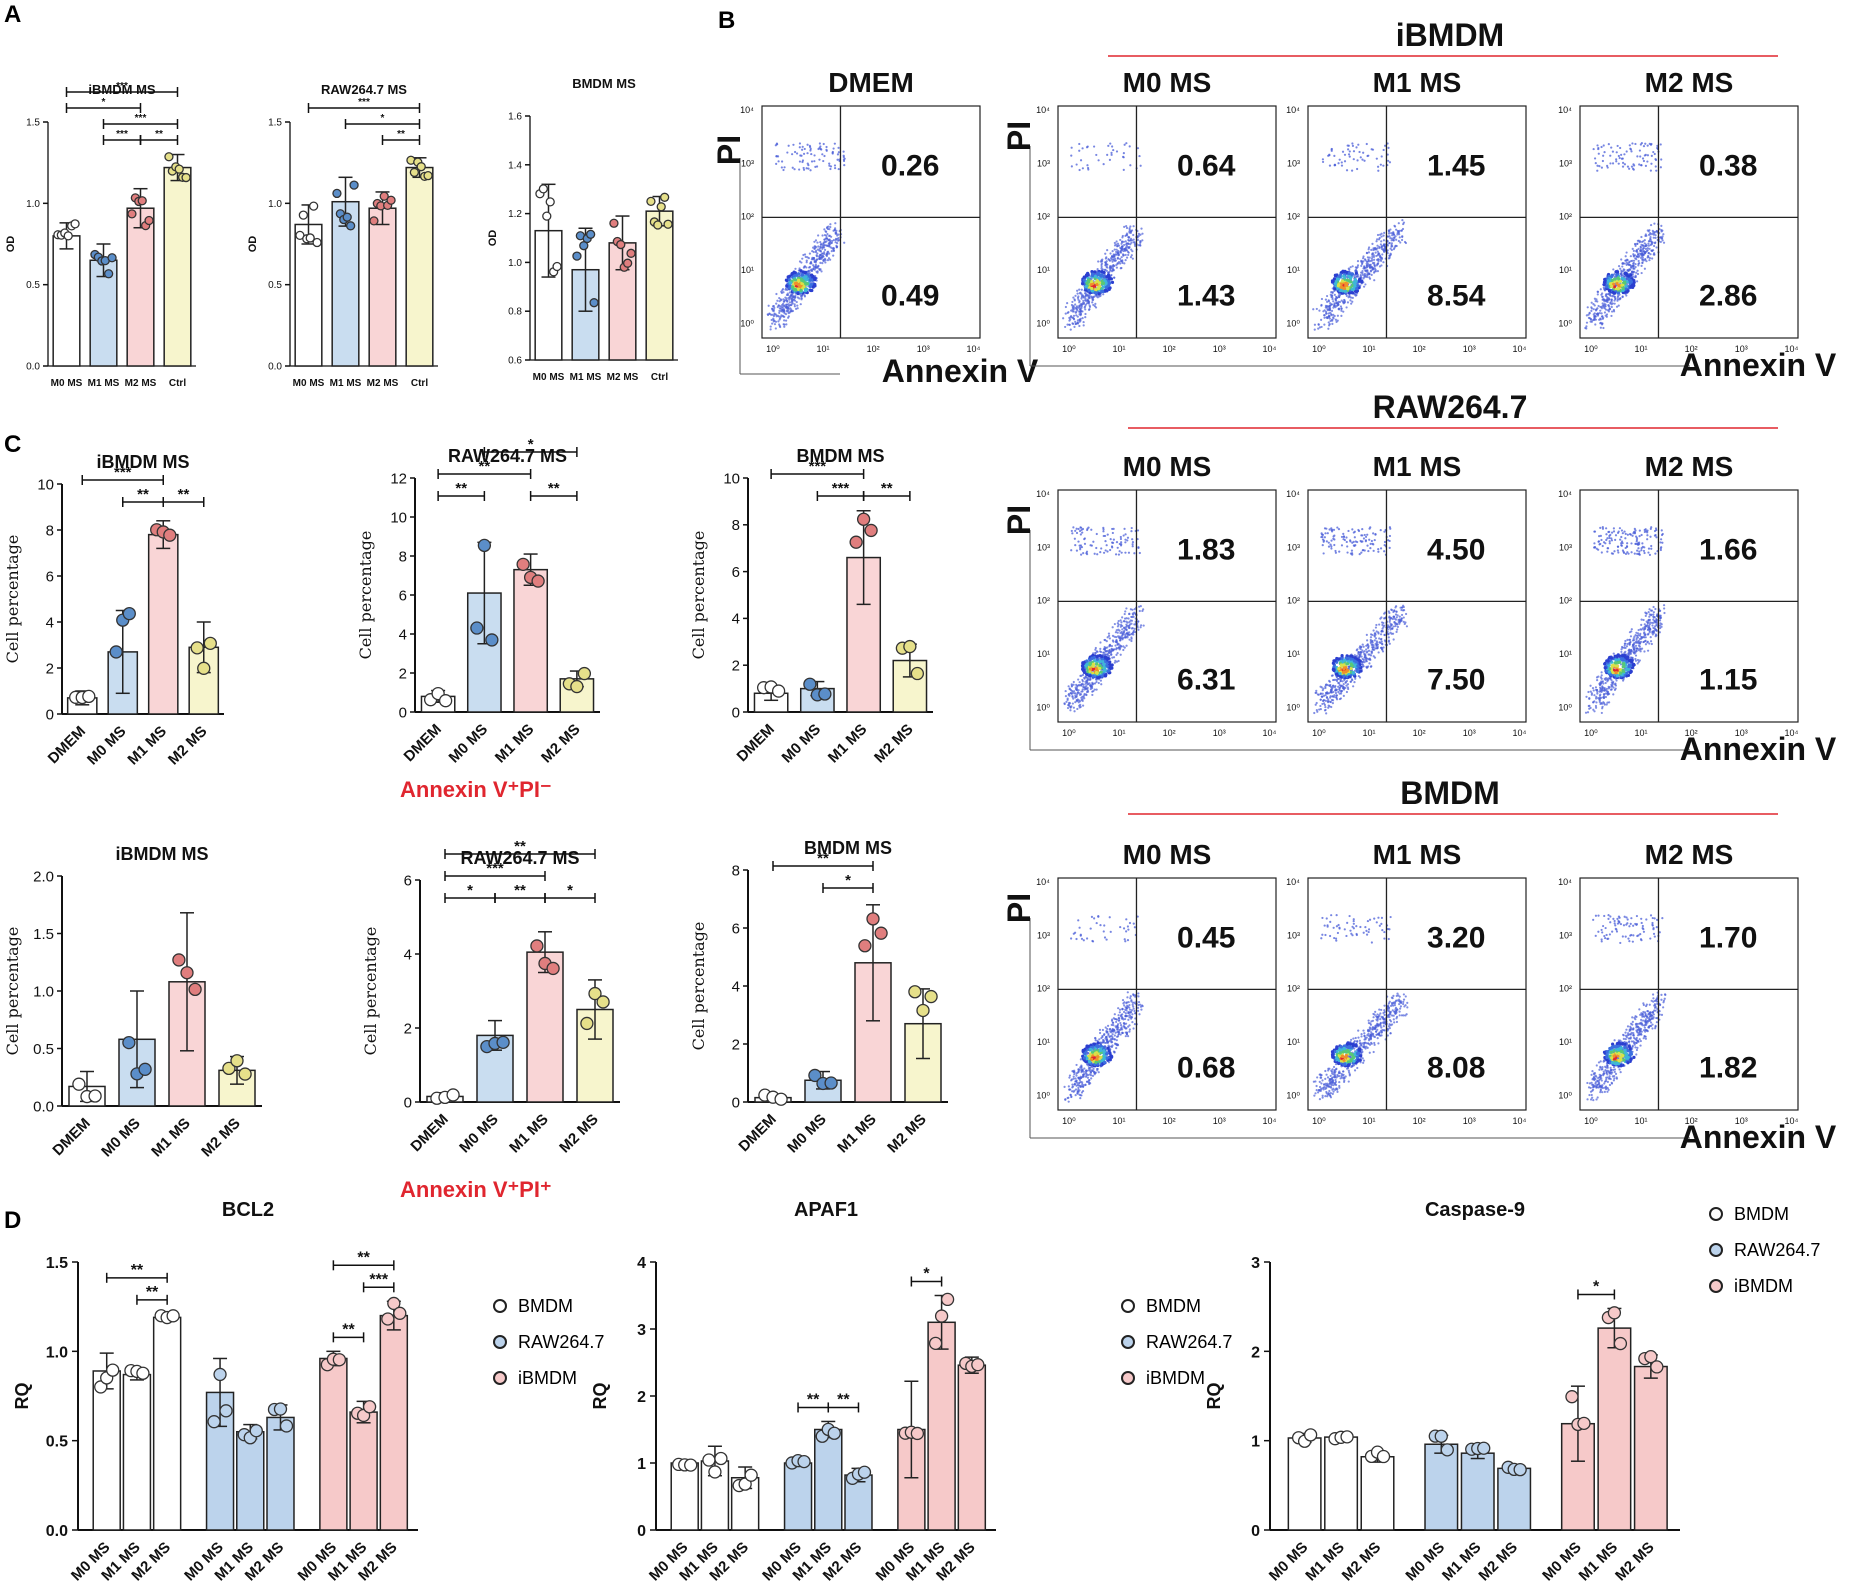 Image resolution: width=1854 pixels, height=1588 pixels. Describe the element at coordinates (520, 890) in the screenshot. I see `sig-label: **` at that location.